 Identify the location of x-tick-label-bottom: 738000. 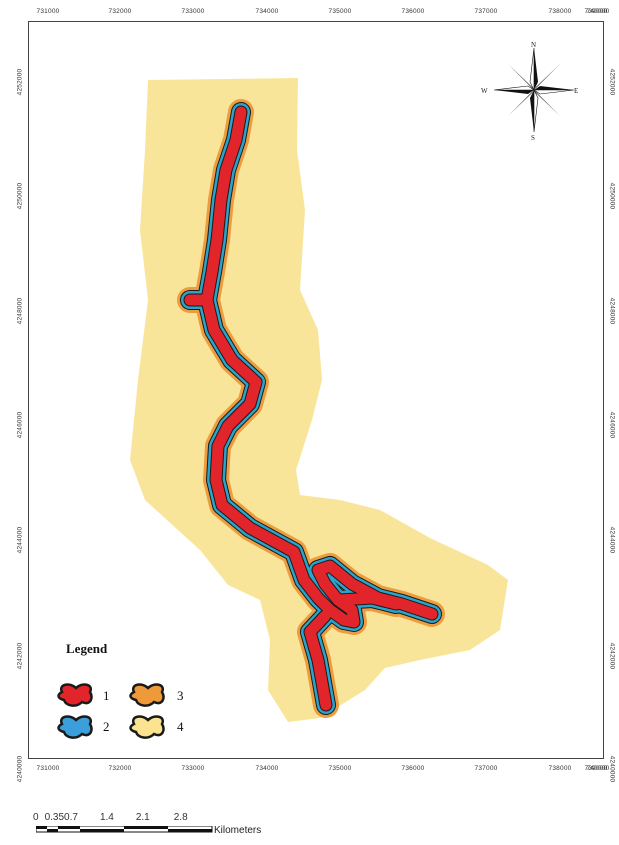
(560, 768).